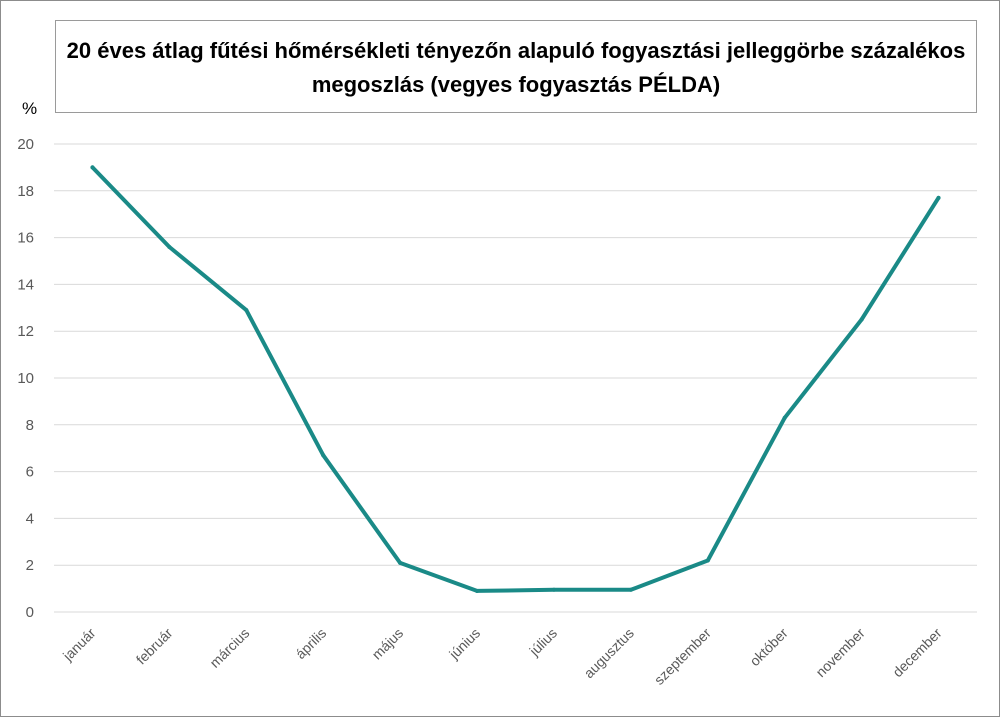 This screenshot has width=1000, height=717. Describe the element at coordinates (154, 646) in the screenshot. I see `x-tick-label: február` at that location.